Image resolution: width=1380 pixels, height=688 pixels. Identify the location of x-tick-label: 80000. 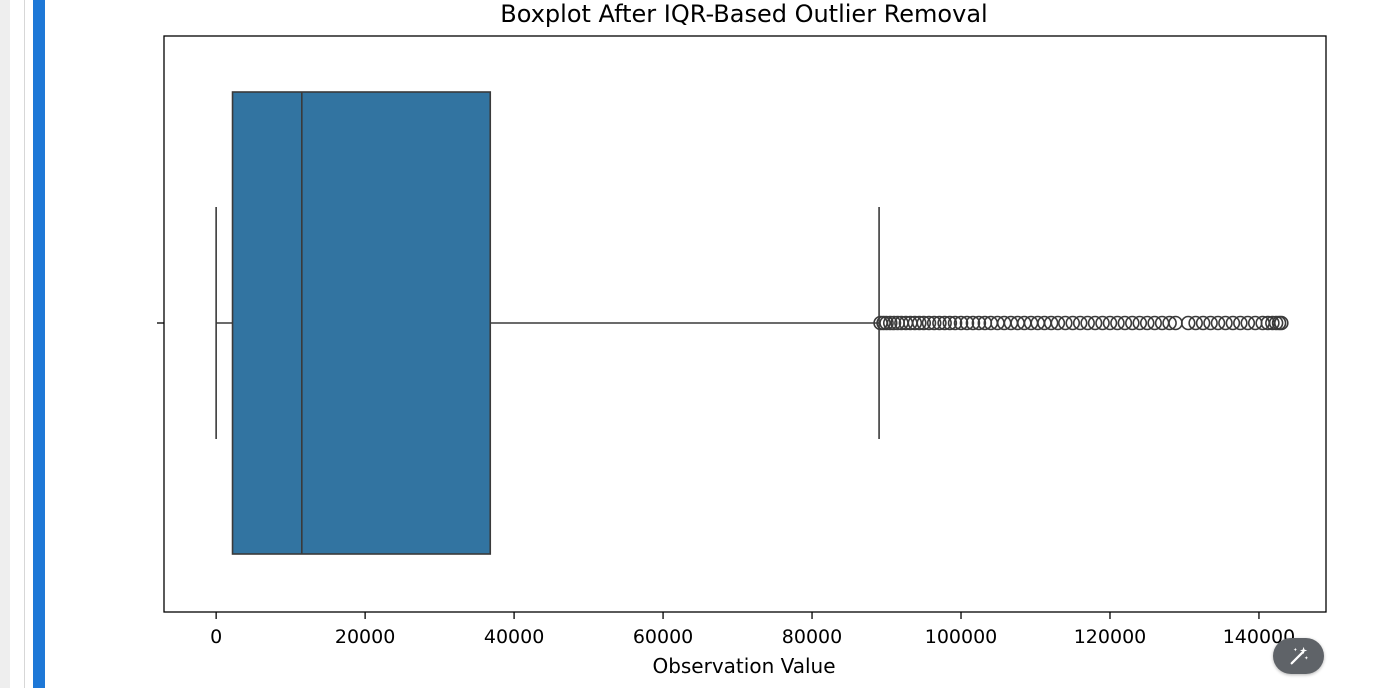
(812, 637).